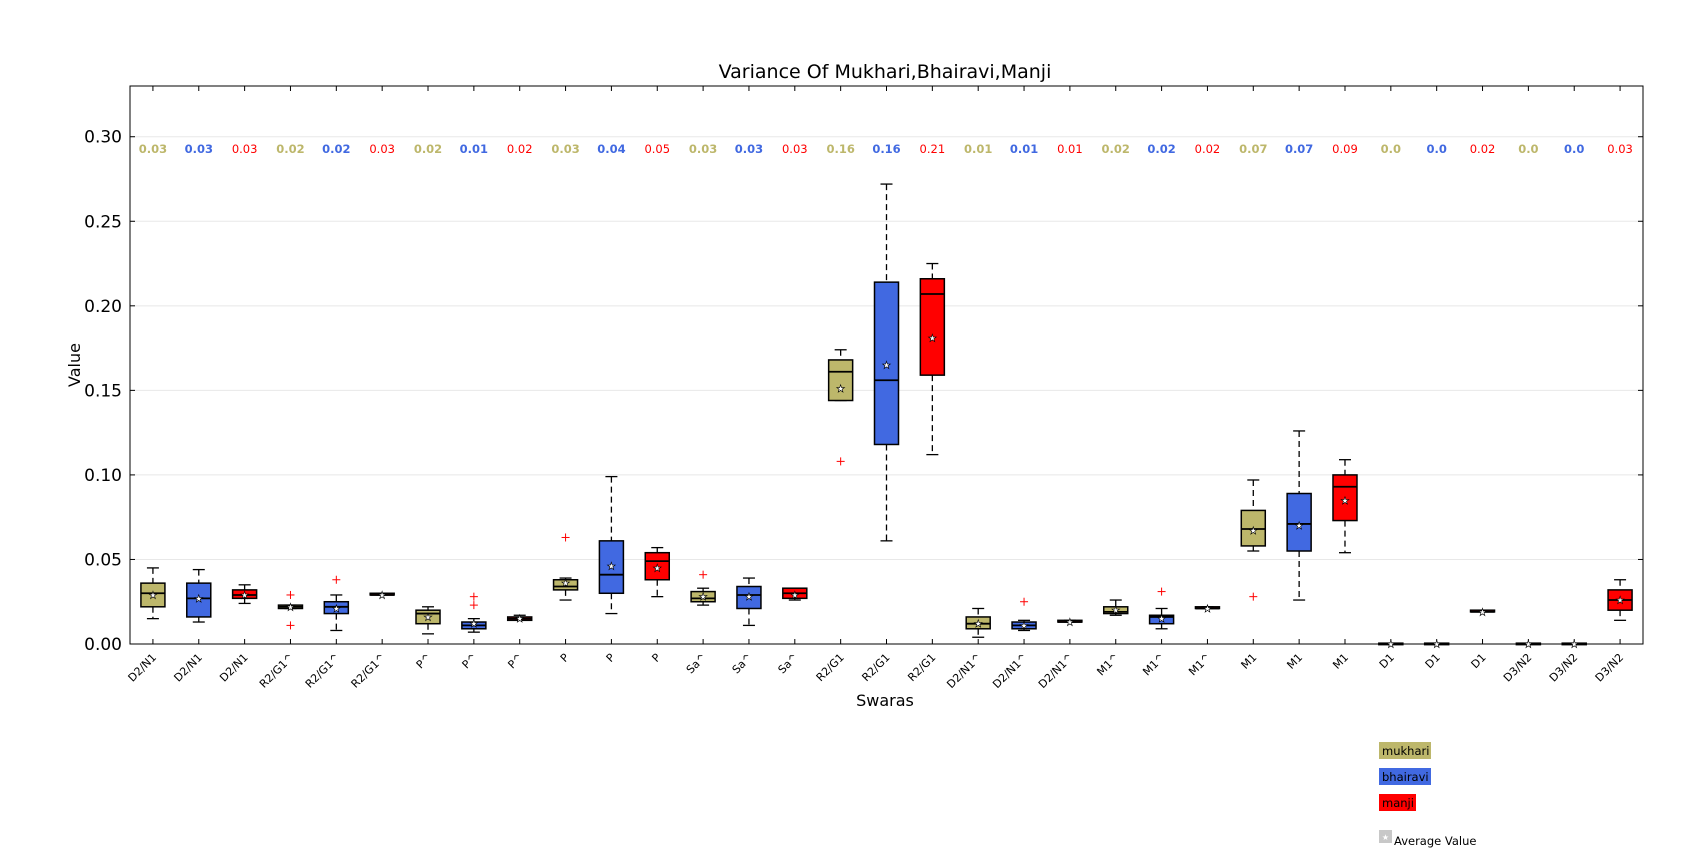 This screenshot has width=1707, height=848. What do you see at coordinates (1427, 795) in the screenshot?
I see `legend: mukhari bhairavi manji ★ Average Value` at bounding box center [1427, 795].